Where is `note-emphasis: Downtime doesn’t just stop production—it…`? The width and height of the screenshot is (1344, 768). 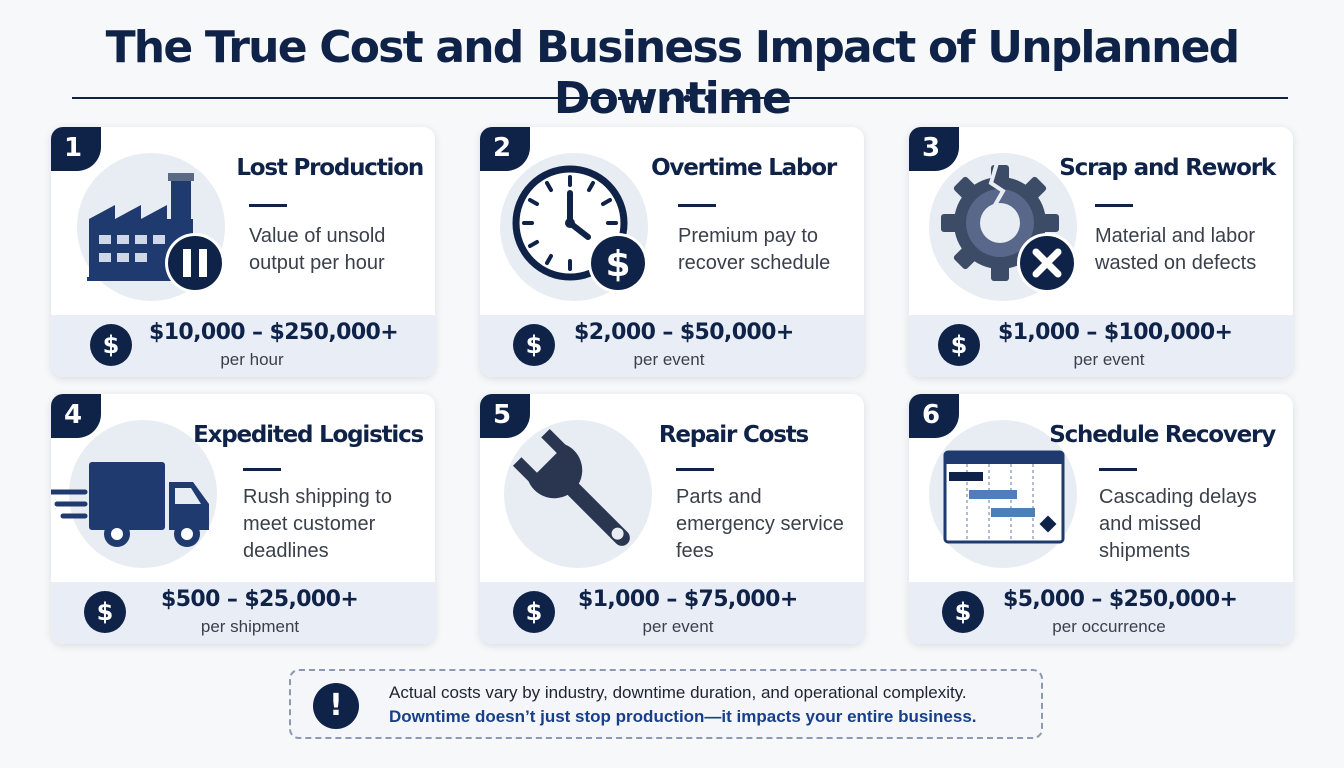 note-emphasis: Downtime doesn’t just stop production—it… is located at coordinates (683, 716).